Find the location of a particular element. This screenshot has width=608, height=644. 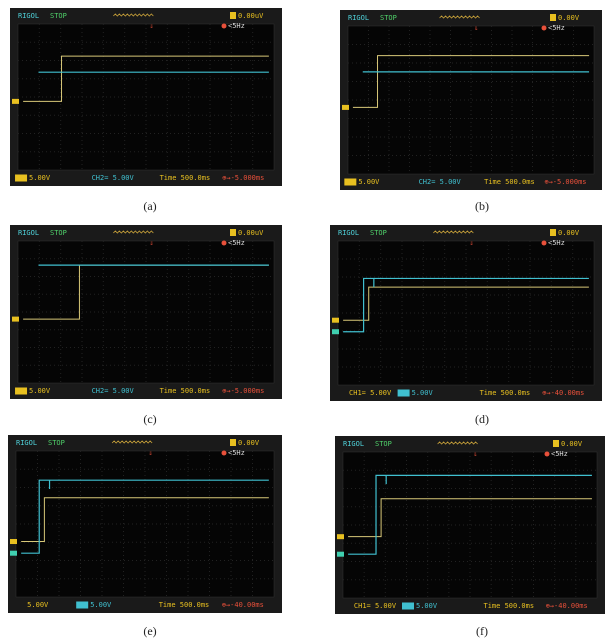

panel-caption: (b) is located at coordinates (482, 206).